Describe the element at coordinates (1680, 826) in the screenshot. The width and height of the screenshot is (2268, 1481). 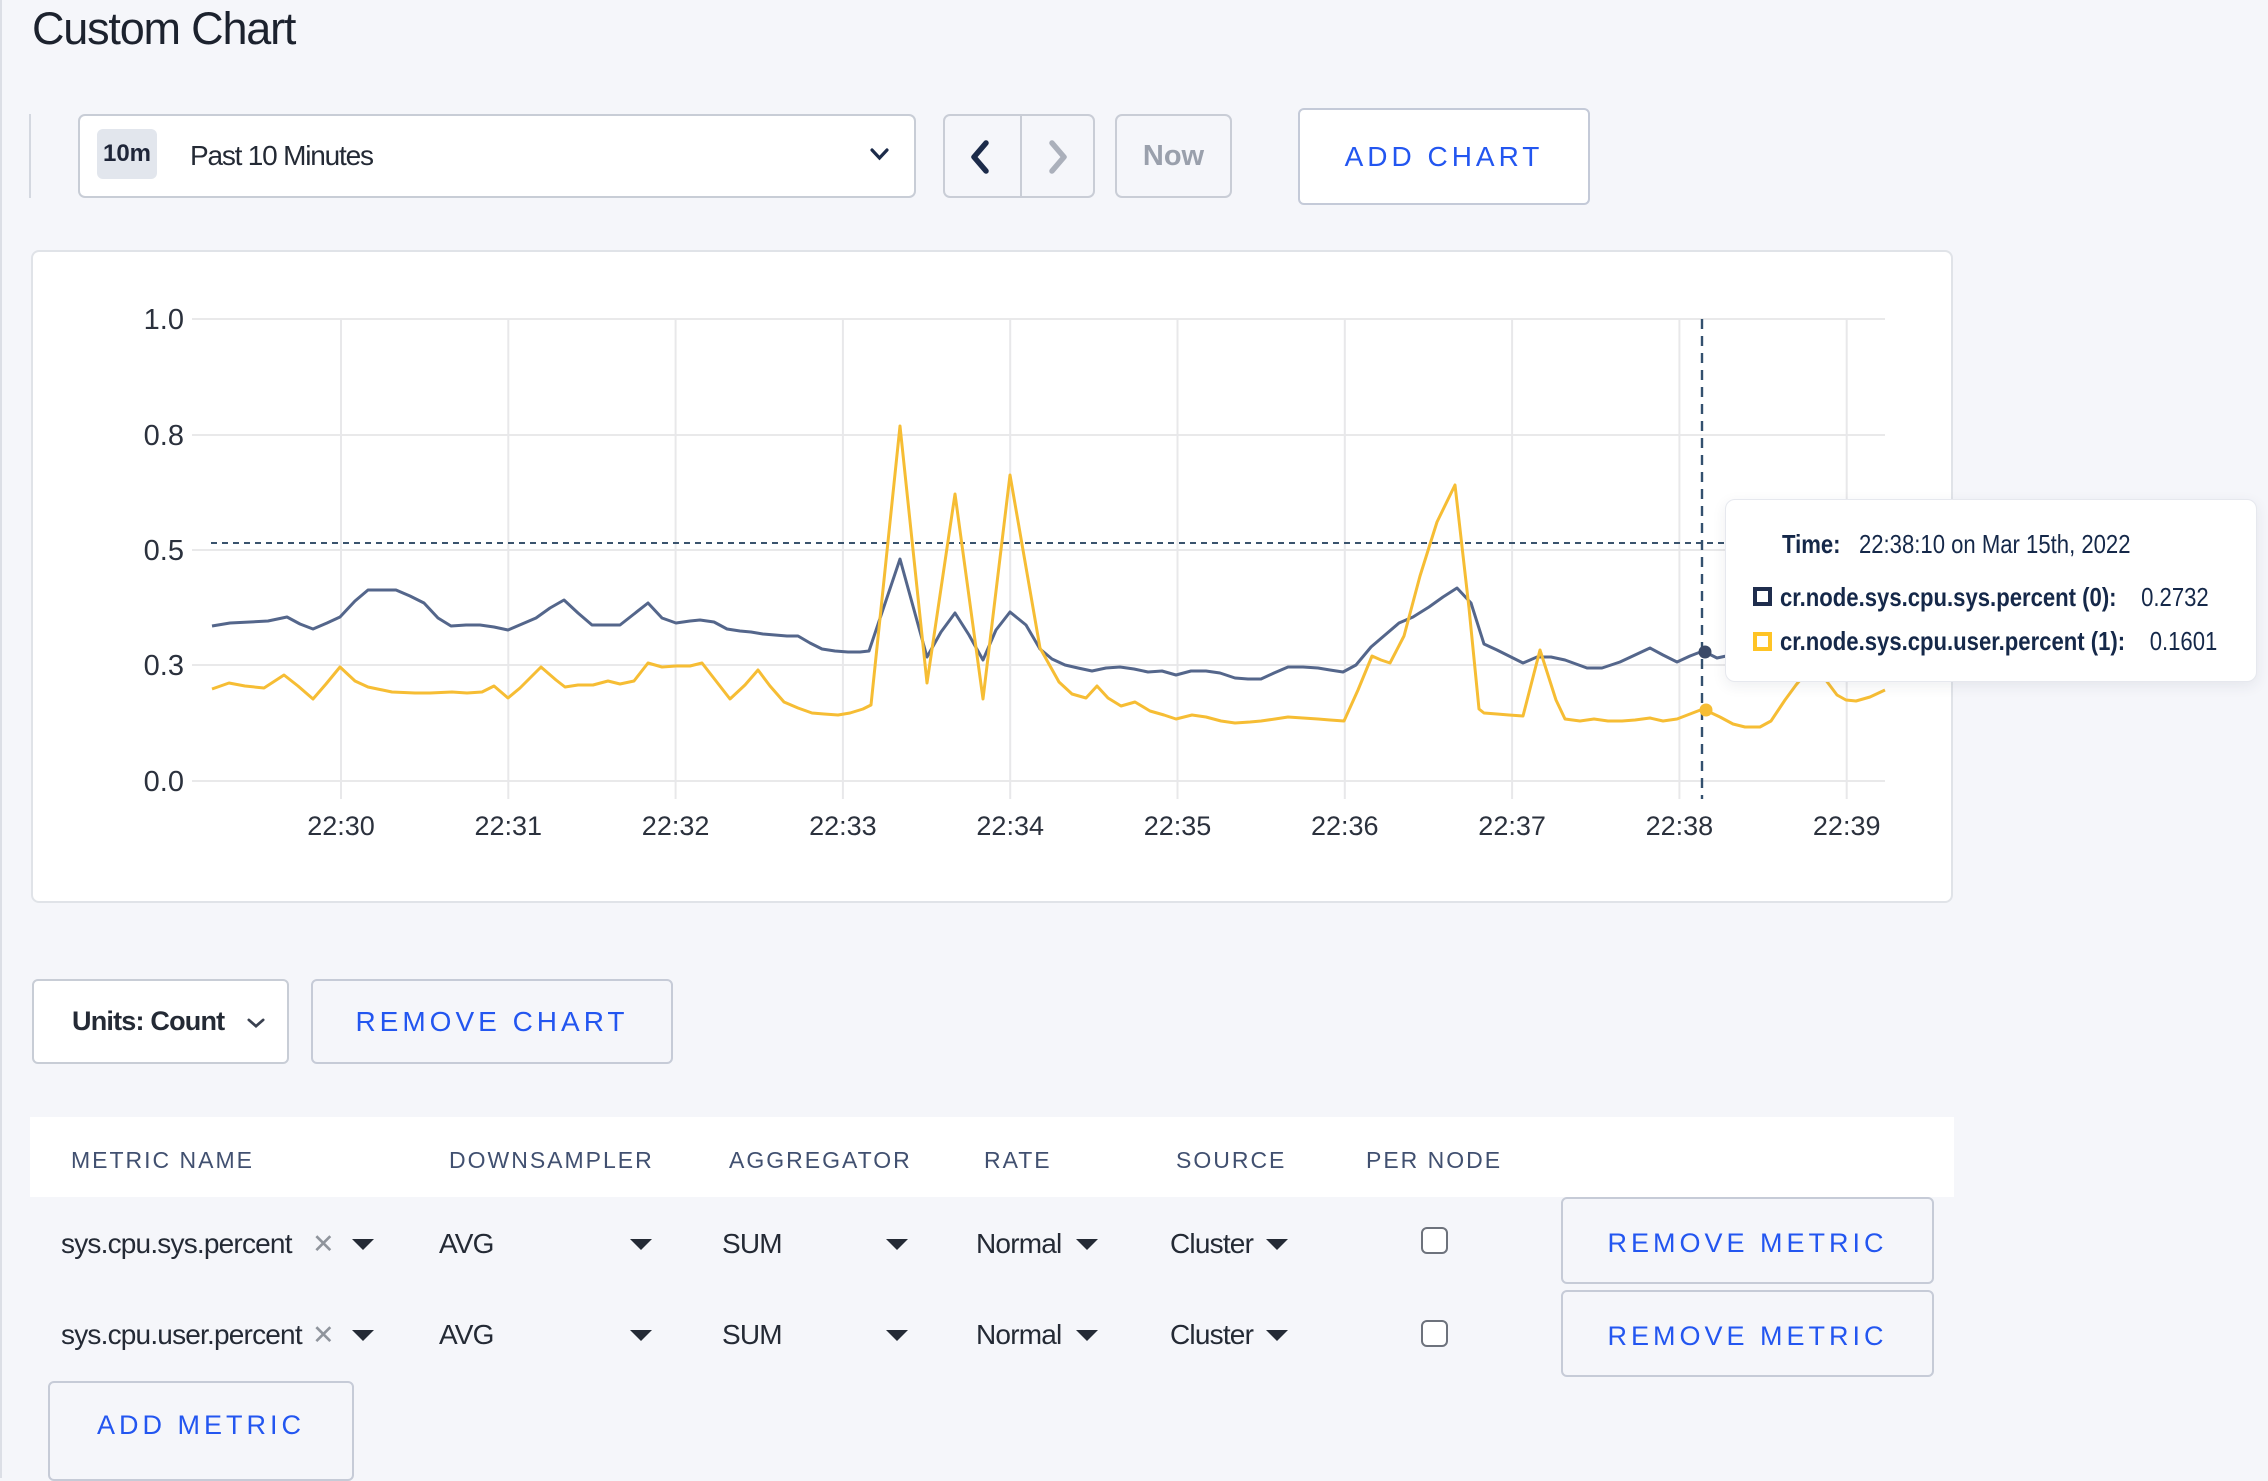
I see `svg-text: 22:38` at that location.